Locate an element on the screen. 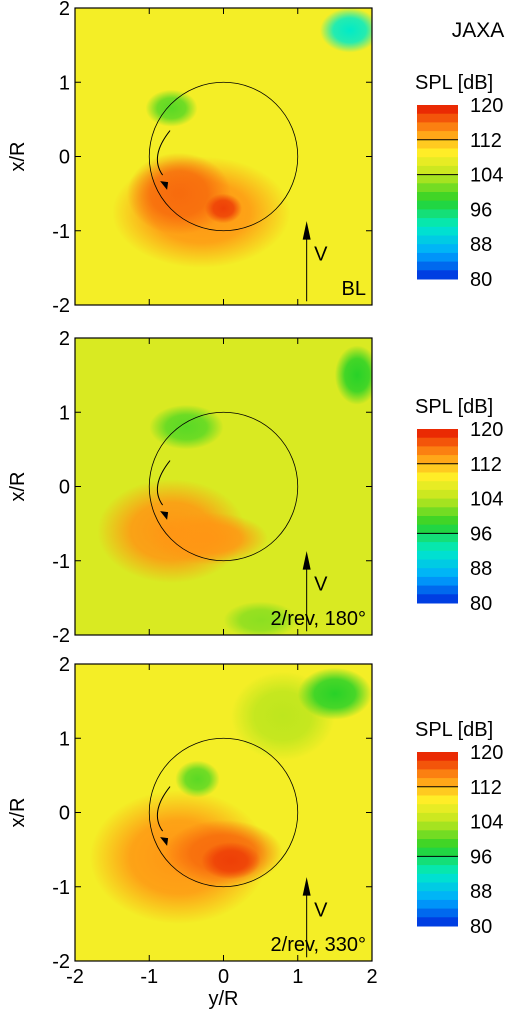  colorbar-3: SPL [dB]120 112 104 96 88 80 is located at coordinates (459, 828).